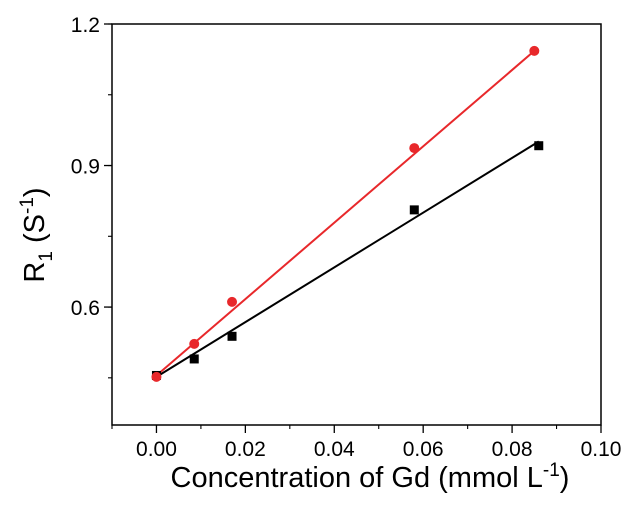 The height and width of the screenshot is (509, 632). I want to click on x-tick-label: 0.00, so click(156, 449).